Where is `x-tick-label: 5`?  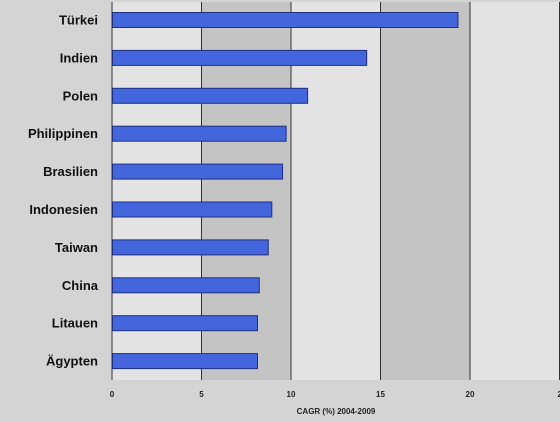 x-tick-label: 5 is located at coordinates (201, 394).